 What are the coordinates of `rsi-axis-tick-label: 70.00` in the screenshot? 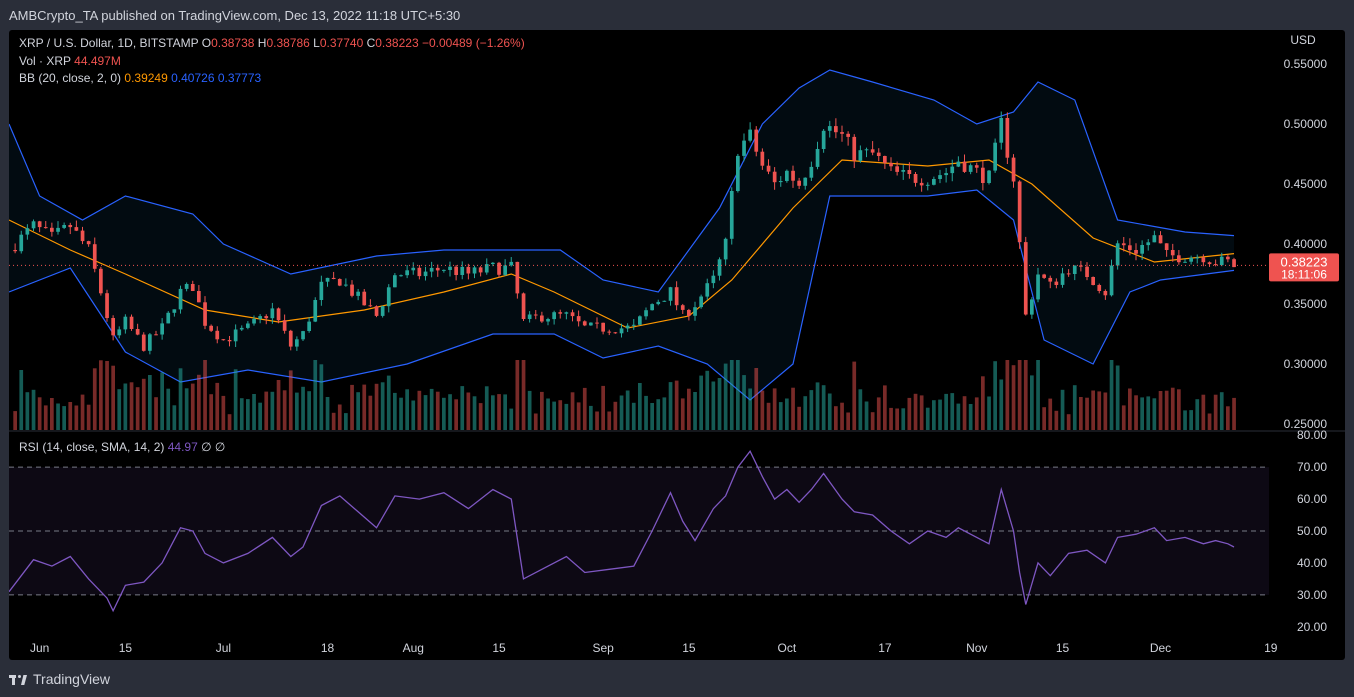 It's located at (1312, 467).